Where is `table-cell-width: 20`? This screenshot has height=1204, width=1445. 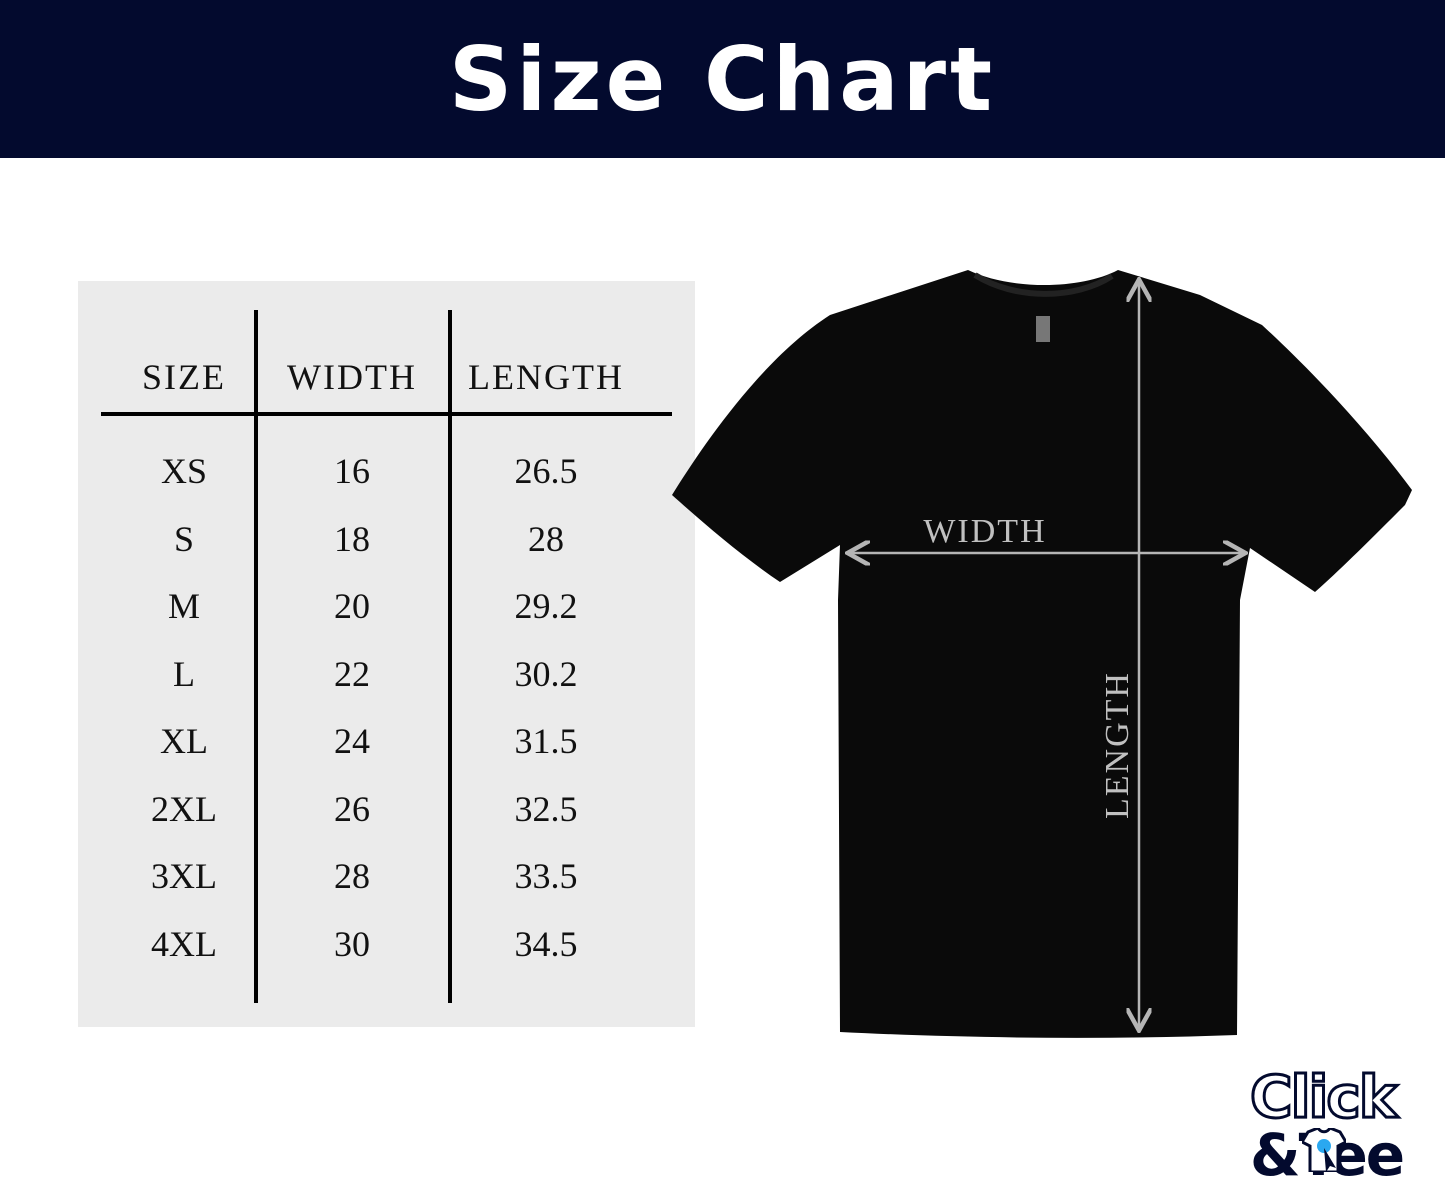
table-cell-width: 20 is located at coordinates (352, 606).